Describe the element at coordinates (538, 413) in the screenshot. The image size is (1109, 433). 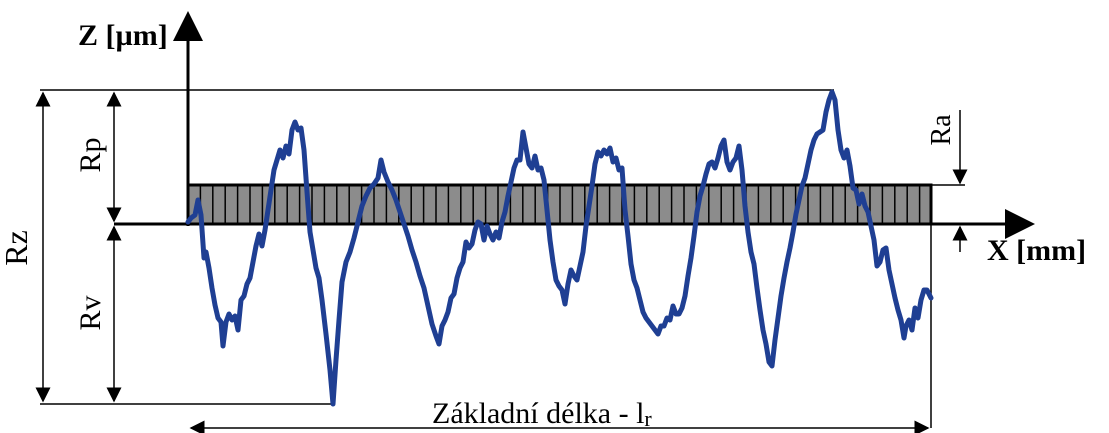
I see `base-length-text: Základní délka - l` at that location.